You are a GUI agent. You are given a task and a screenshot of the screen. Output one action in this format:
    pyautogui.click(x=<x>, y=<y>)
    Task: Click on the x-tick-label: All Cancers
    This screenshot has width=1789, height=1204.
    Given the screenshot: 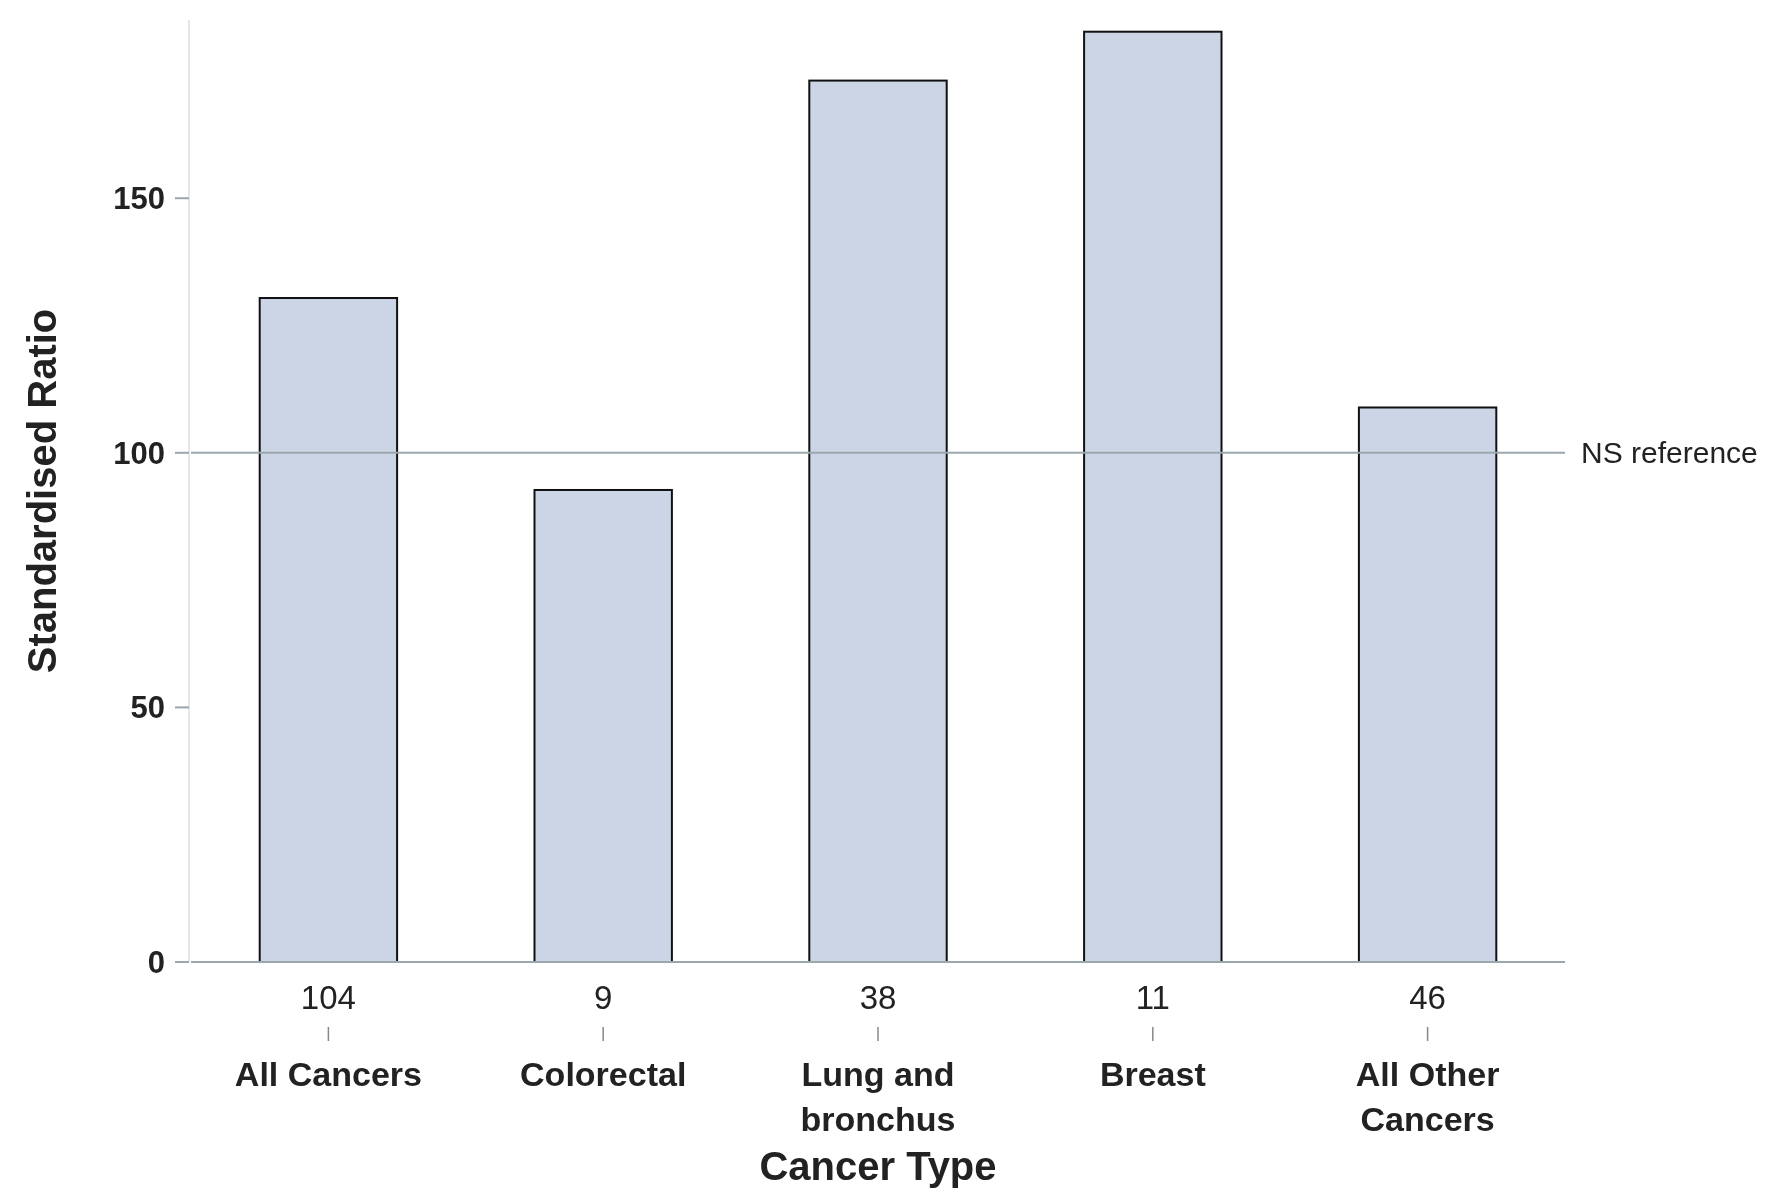 What is the action you would take?
    pyautogui.click(x=328, y=1074)
    